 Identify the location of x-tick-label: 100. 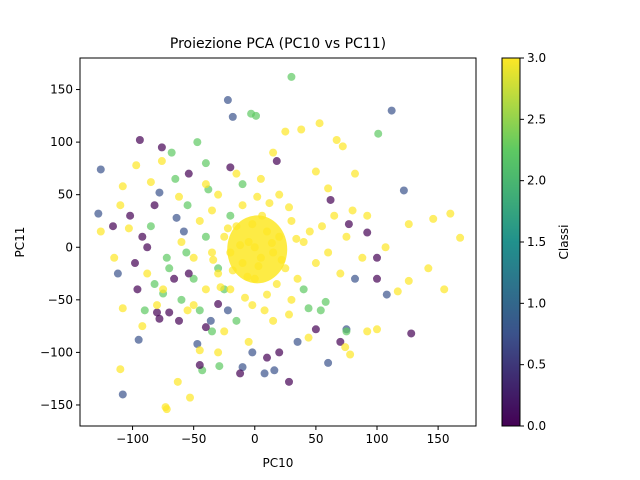
(377, 439).